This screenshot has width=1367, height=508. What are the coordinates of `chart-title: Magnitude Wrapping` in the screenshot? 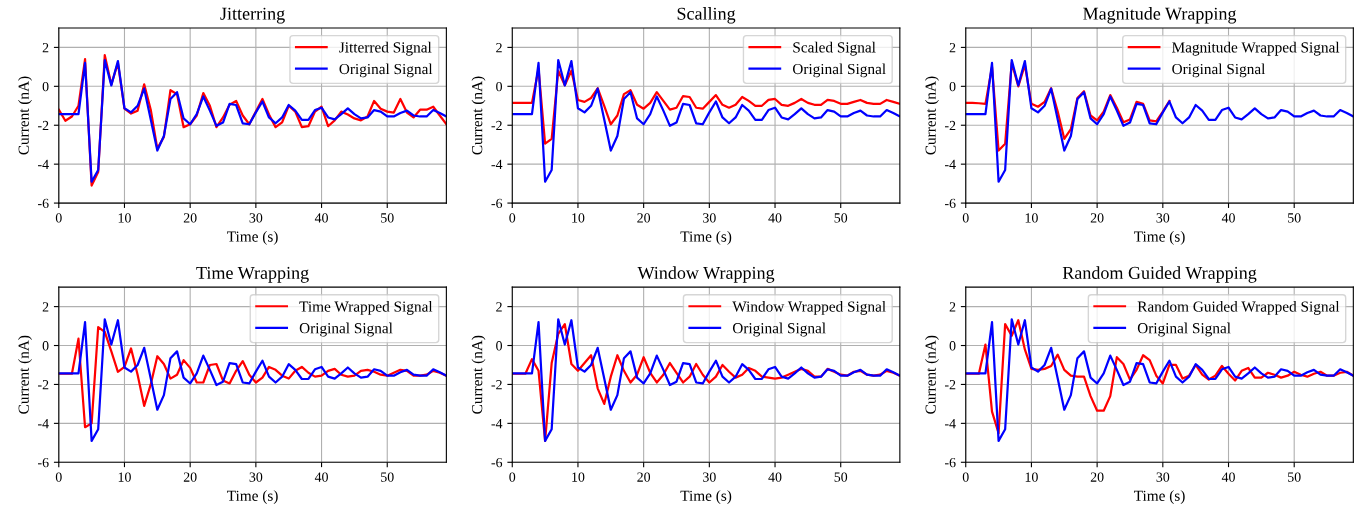 It's located at (1160, 15).